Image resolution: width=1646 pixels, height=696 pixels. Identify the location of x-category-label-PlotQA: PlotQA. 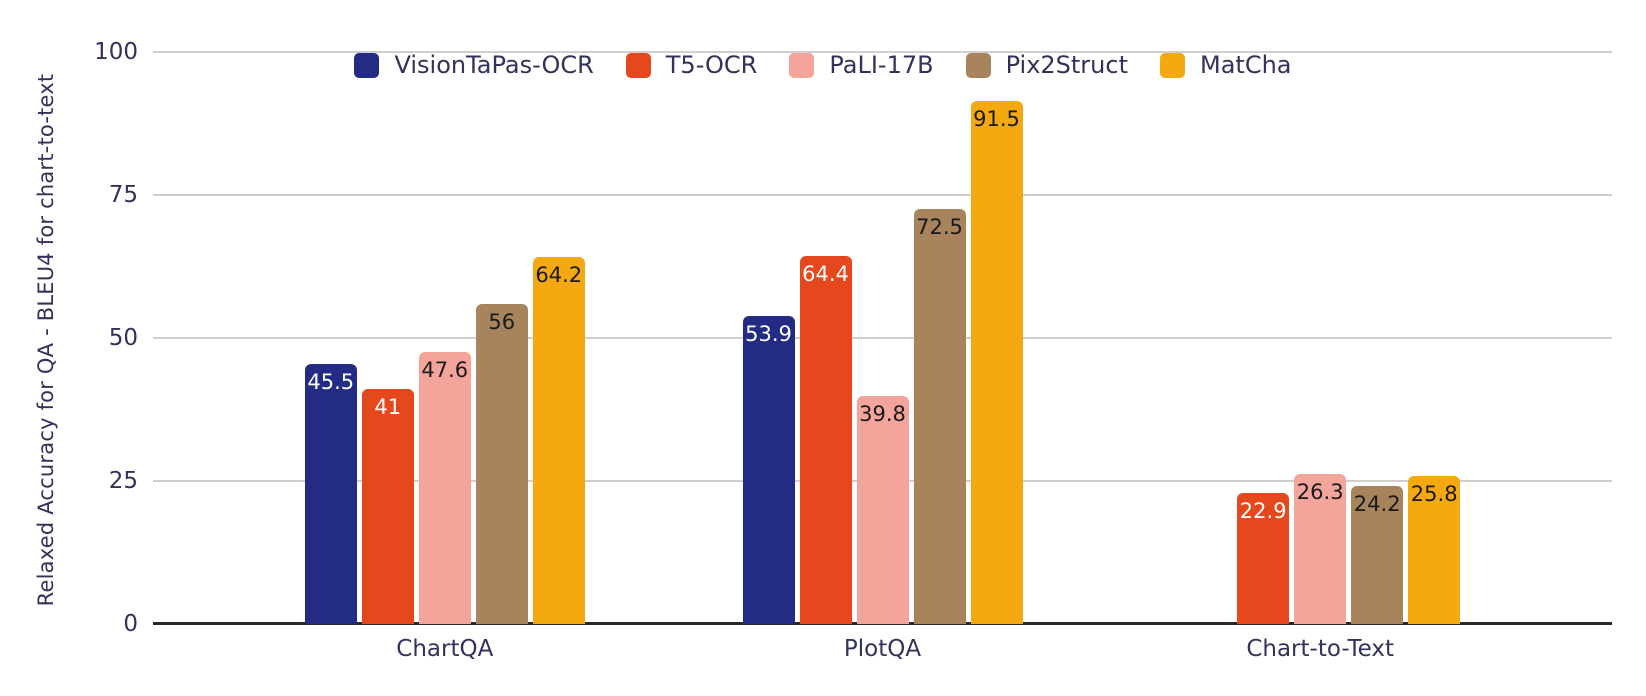
(882, 649).